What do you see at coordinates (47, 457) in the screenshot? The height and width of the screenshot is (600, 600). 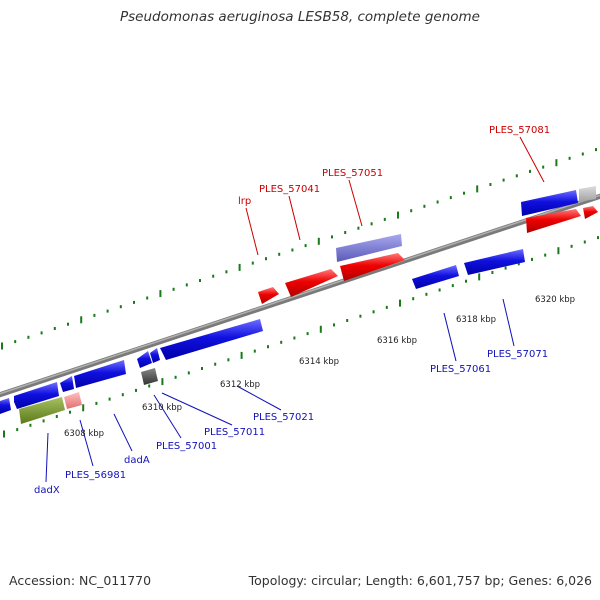 I see `leader-dadx` at bounding box center [47, 457].